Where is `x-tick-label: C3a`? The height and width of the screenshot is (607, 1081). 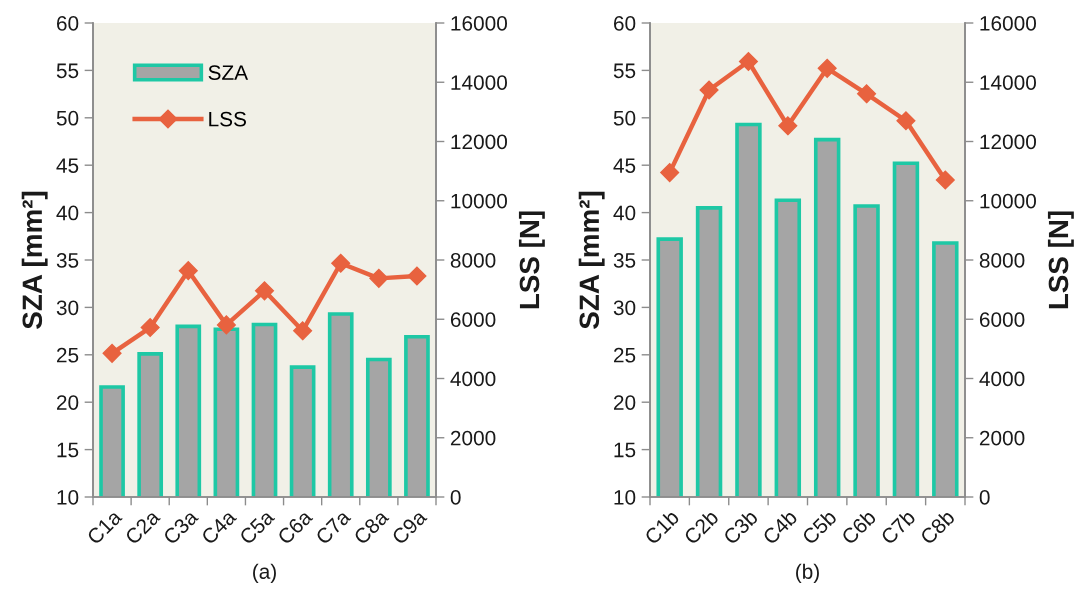 x-tick-label: C3a is located at coordinates (181, 527).